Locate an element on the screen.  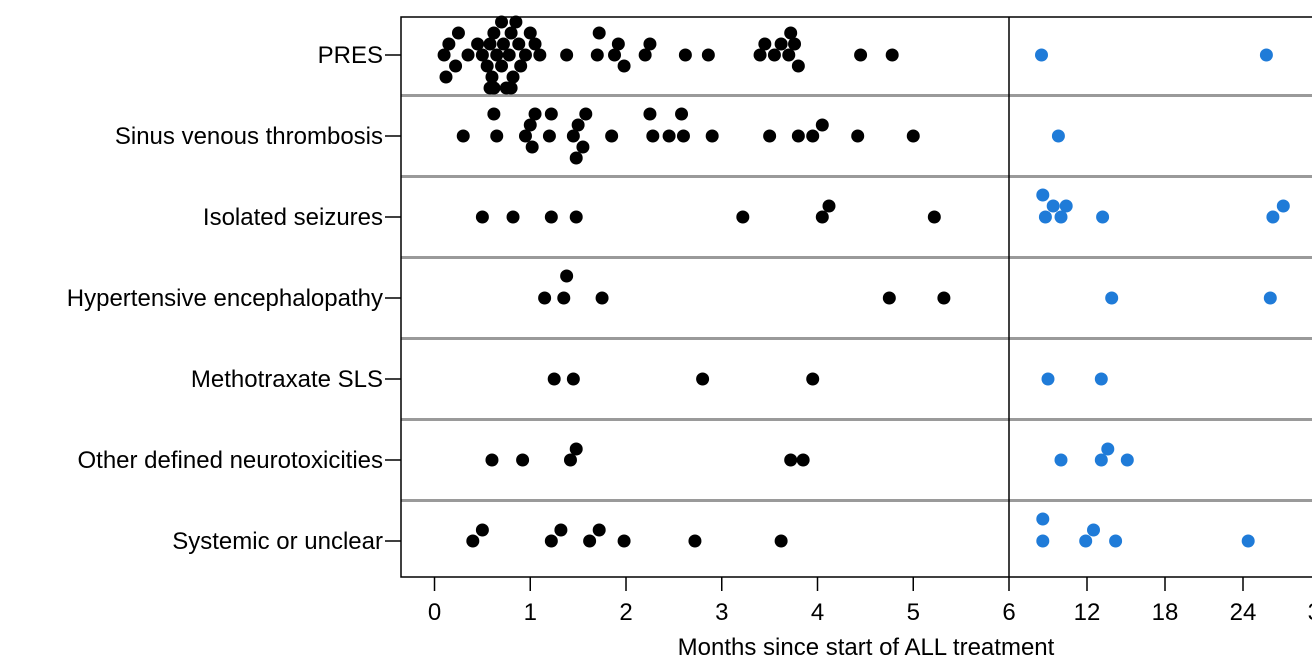
x-axis: 012345612182430 is located at coordinates (870, 601).